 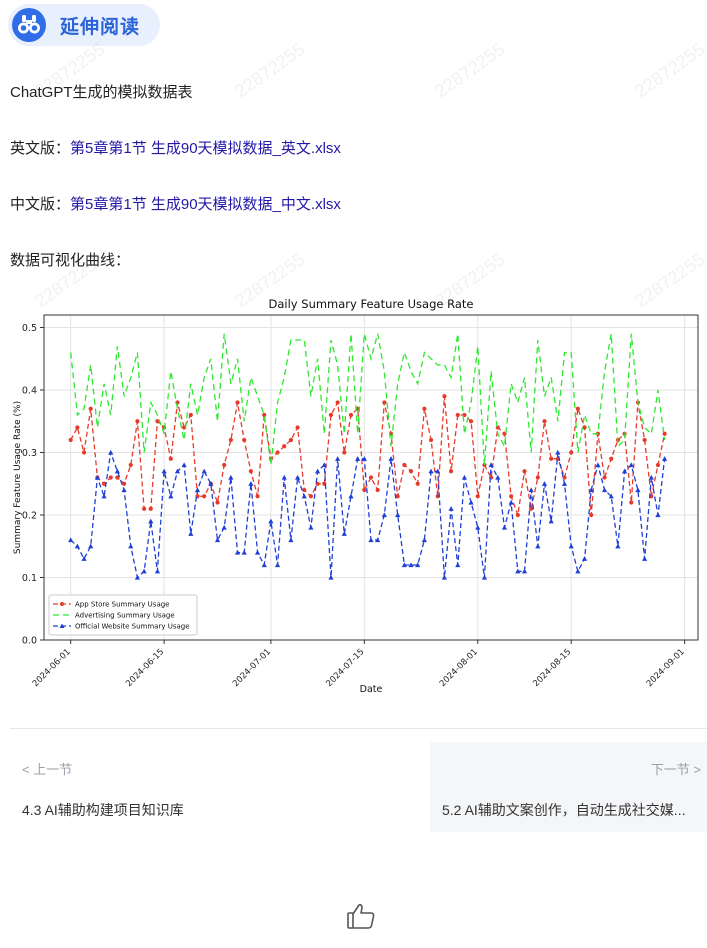 What do you see at coordinates (345, 668) in the screenshot?
I see `x-tick-label: 2024-07-15` at bounding box center [345, 668].